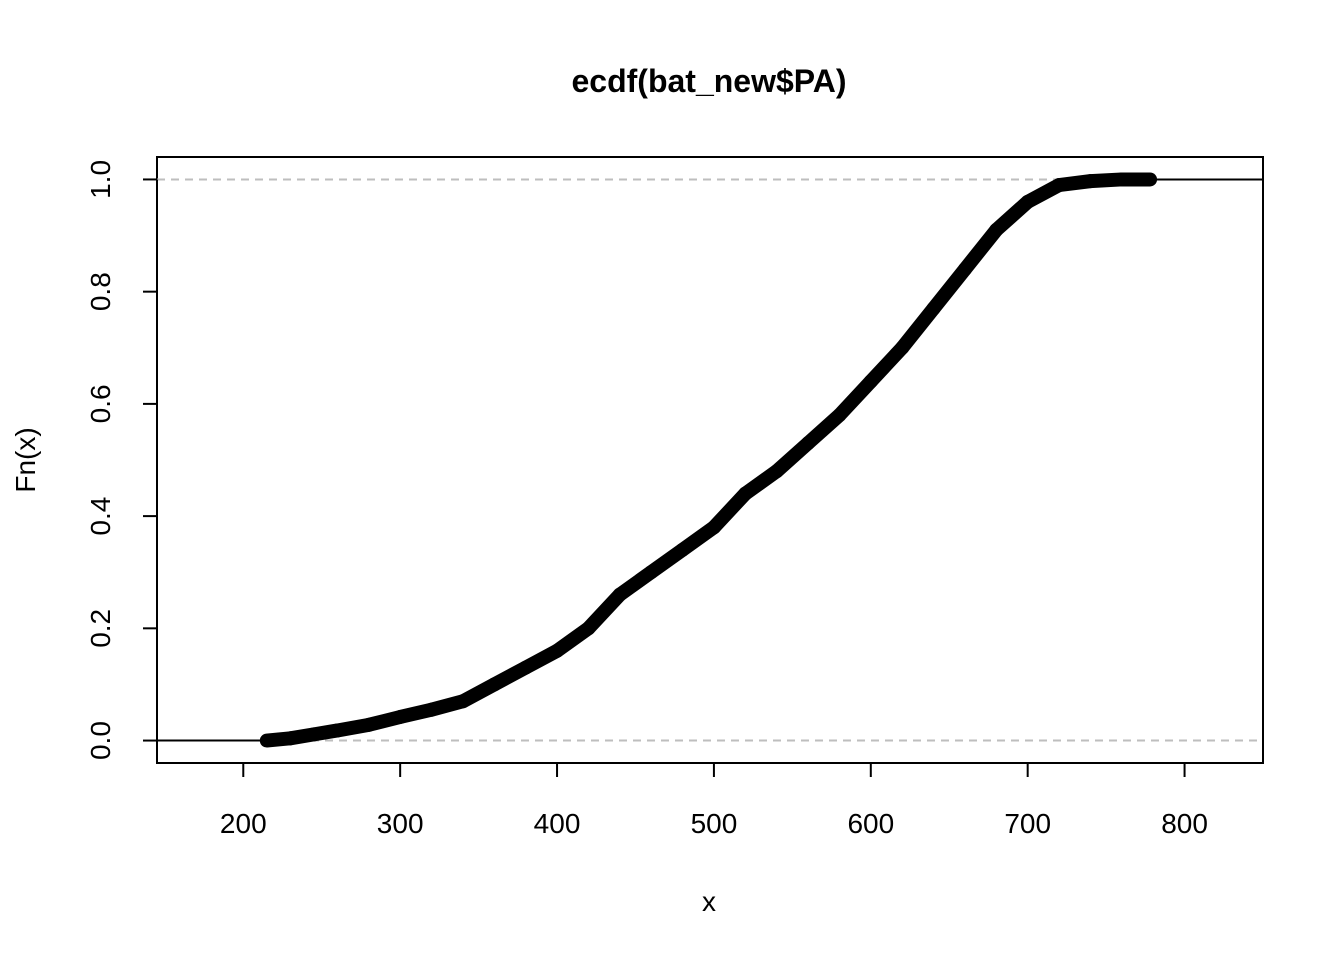  What do you see at coordinates (243, 823) in the screenshot?
I see `x-tick-label: 200` at bounding box center [243, 823].